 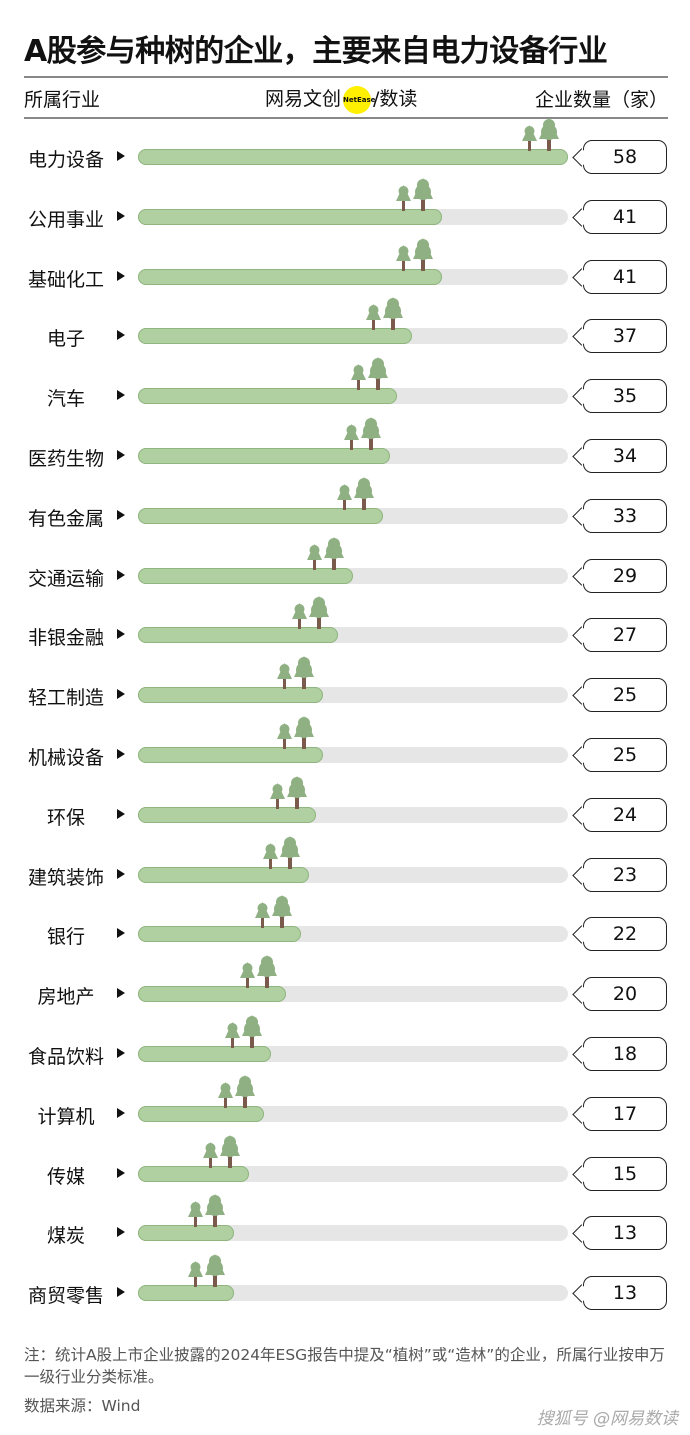 What do you see at coordinates (65, 698) in the screenshot?
I see `category-label: 轻工制造` at bounding box center [65, 698].